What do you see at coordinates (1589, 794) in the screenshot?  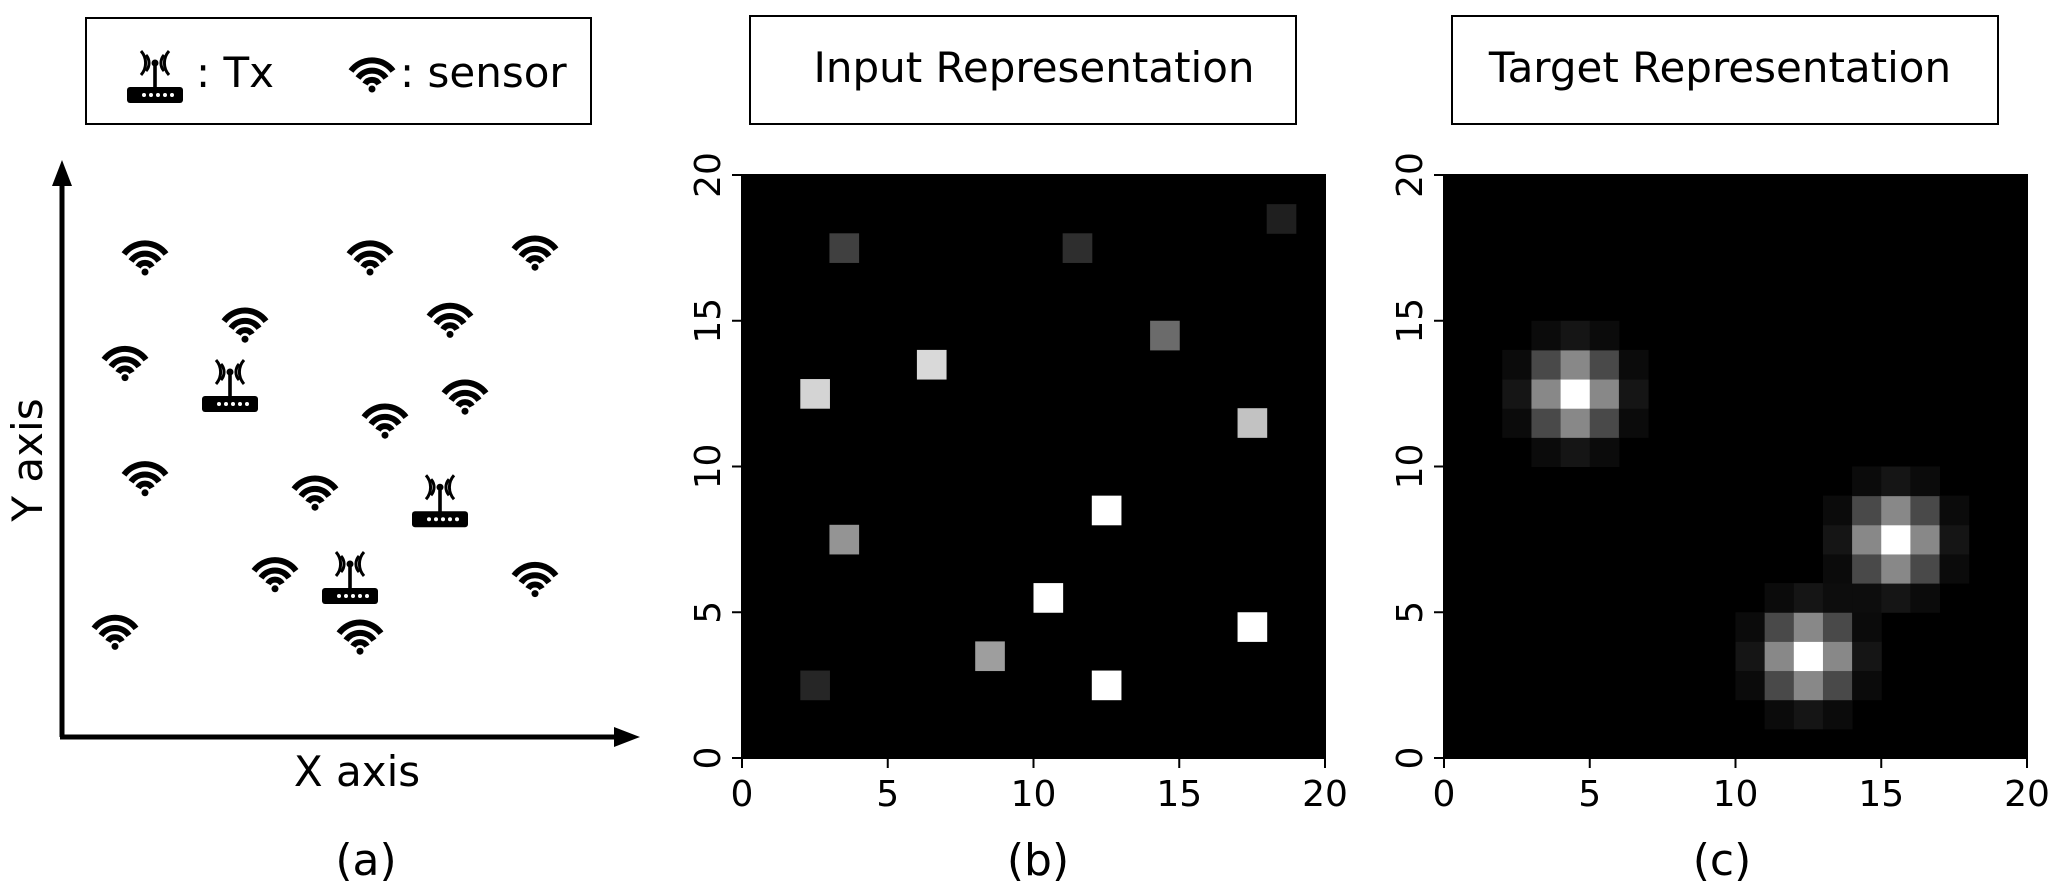 I see `x-tick-label: 5` at bounding box center [1589, 794].